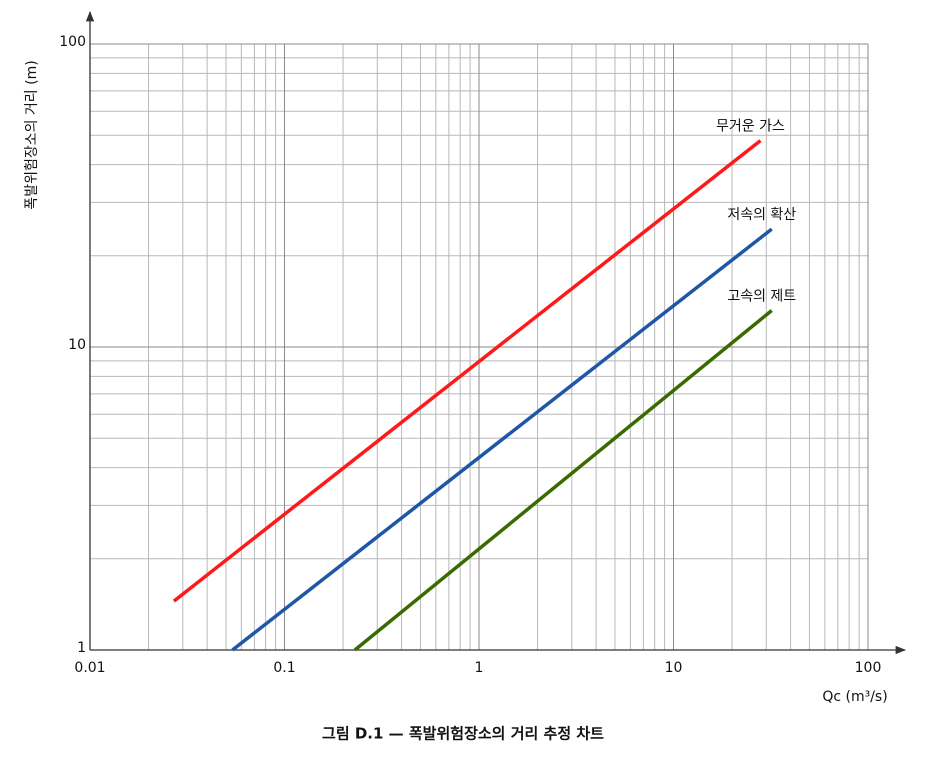 The image size is (927, 758). What do you see at coordinates (72, 42) in the screenshot?
I see `y-tick-label: 100` at bounding box center [72, 42].